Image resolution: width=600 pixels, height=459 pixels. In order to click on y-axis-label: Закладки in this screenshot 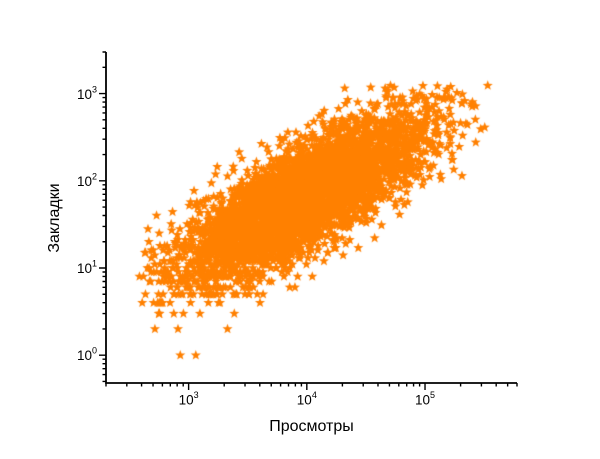, I will do `click(54, 217)`.